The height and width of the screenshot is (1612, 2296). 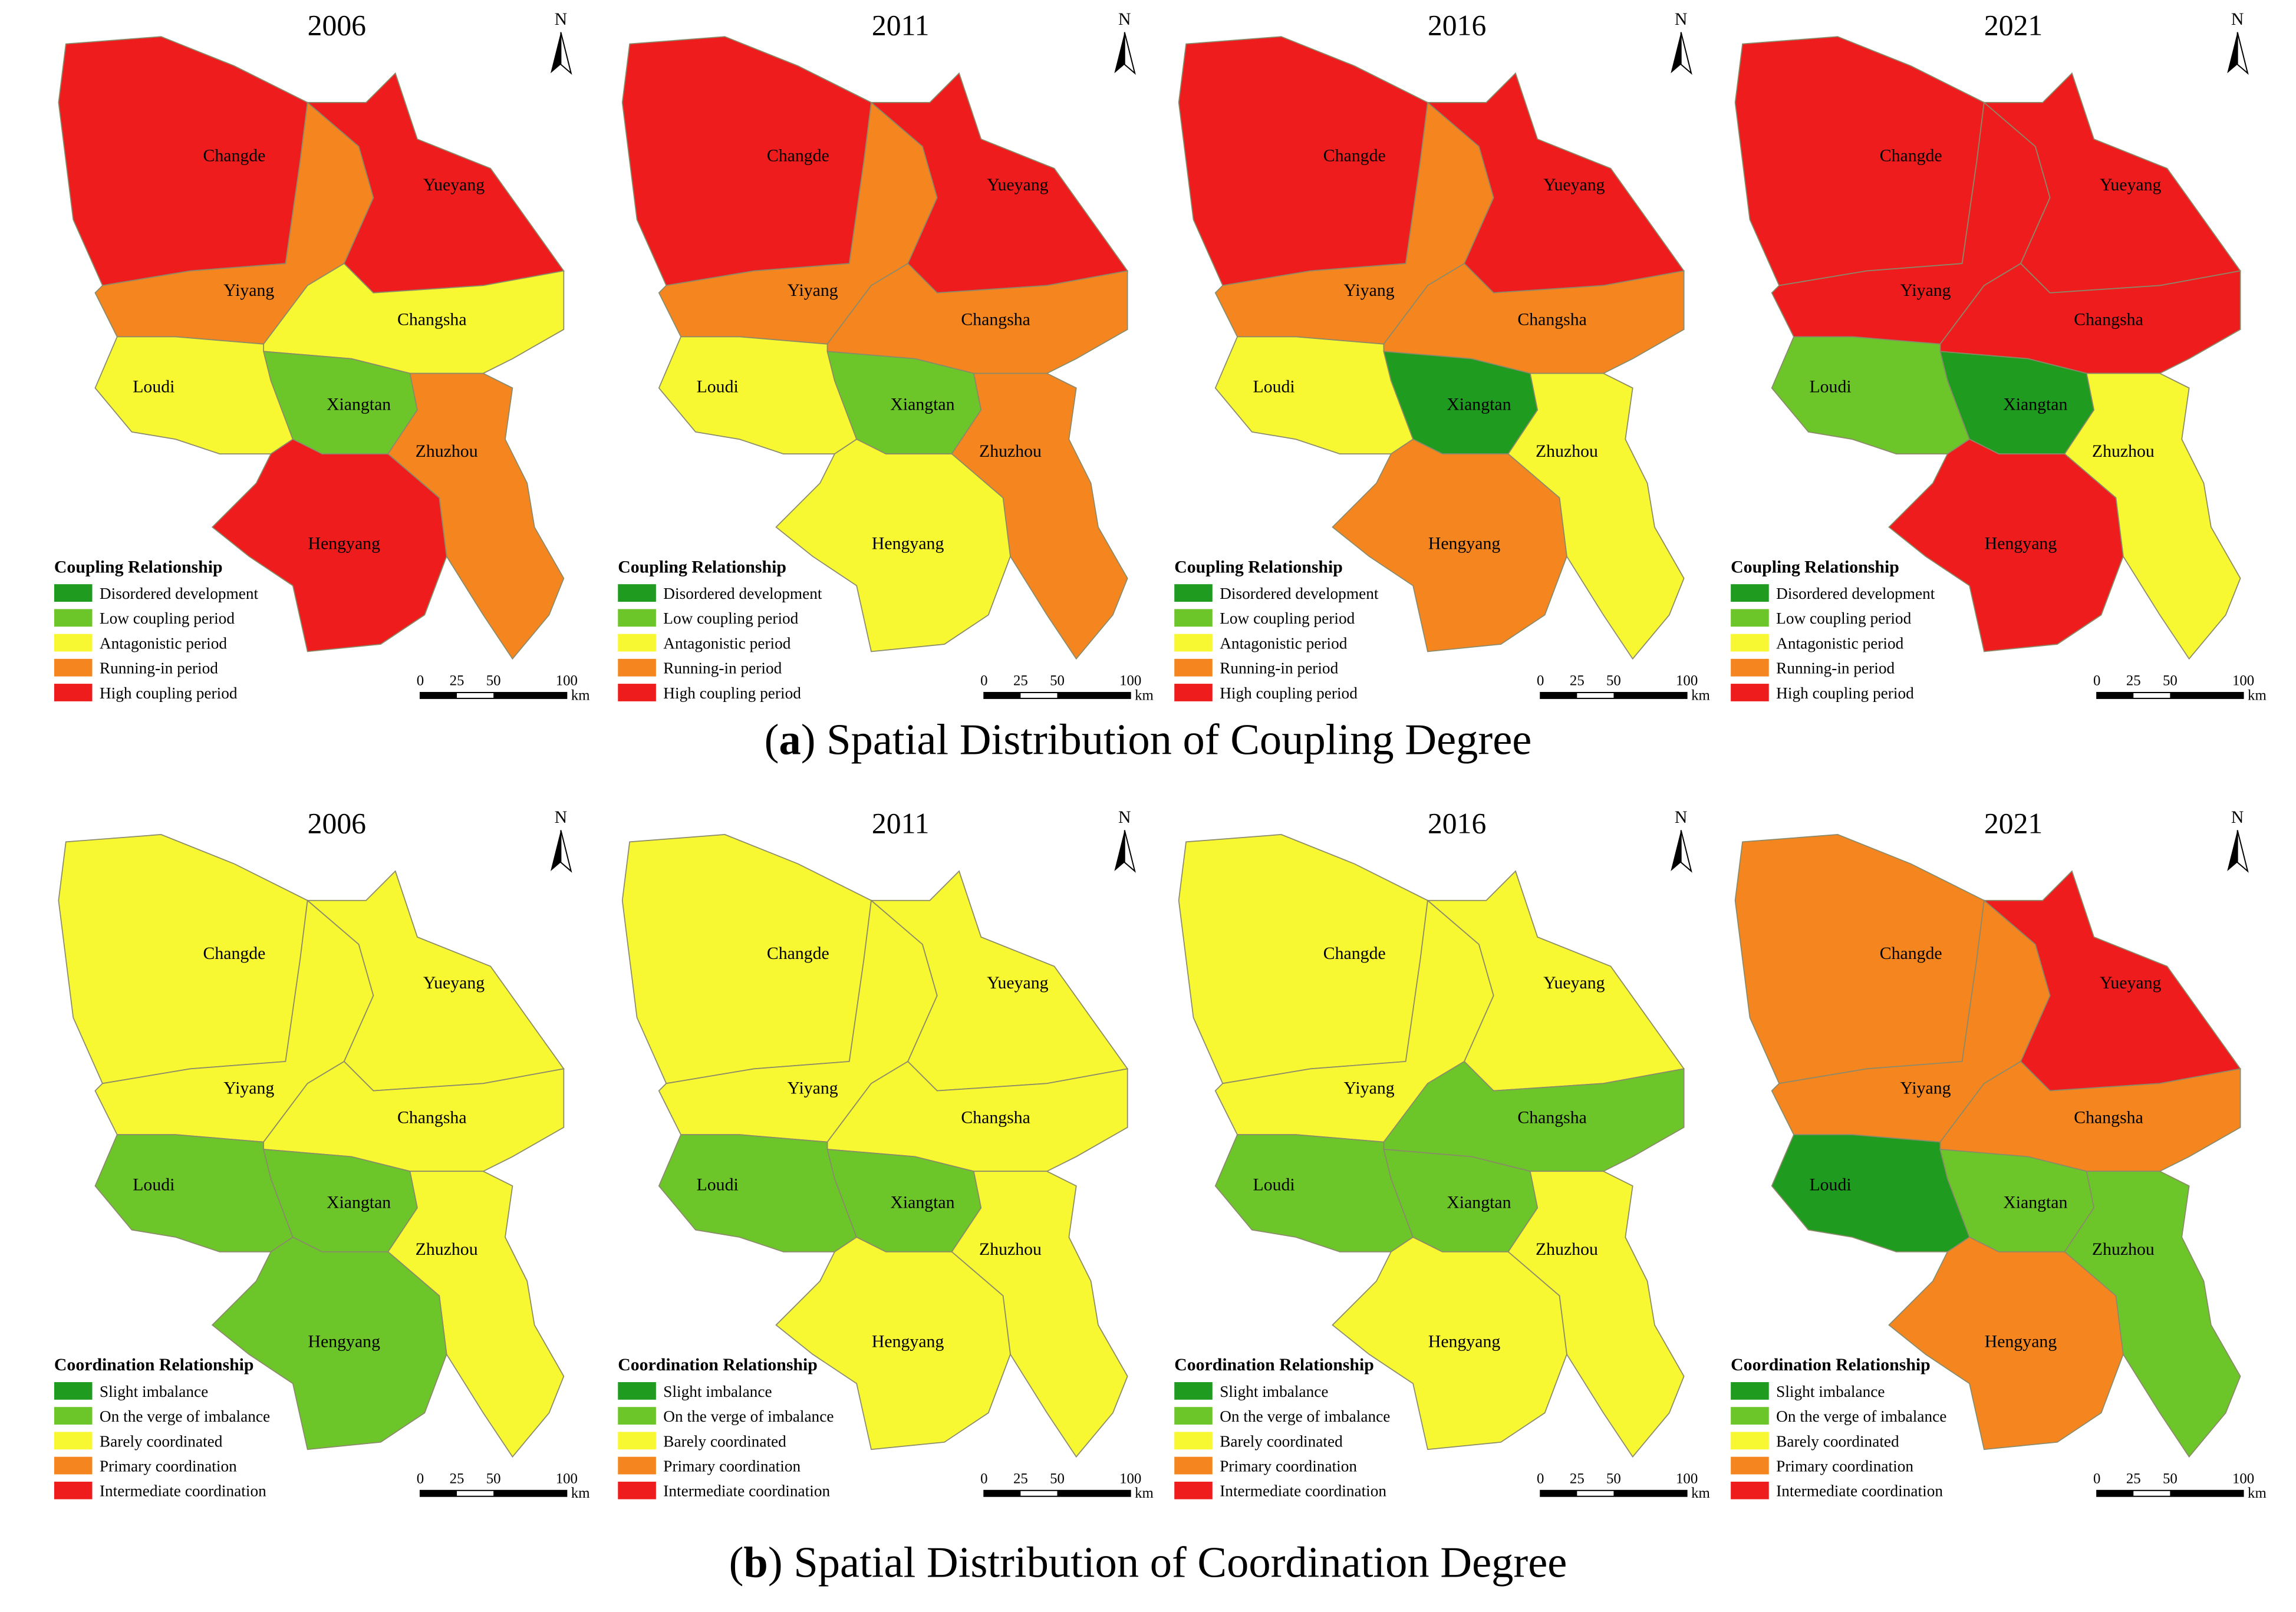 What do you see at coordinates (159, 668) in the screenshot?
I see `legend-label: Running-in period` at bounding box center [159, 668].